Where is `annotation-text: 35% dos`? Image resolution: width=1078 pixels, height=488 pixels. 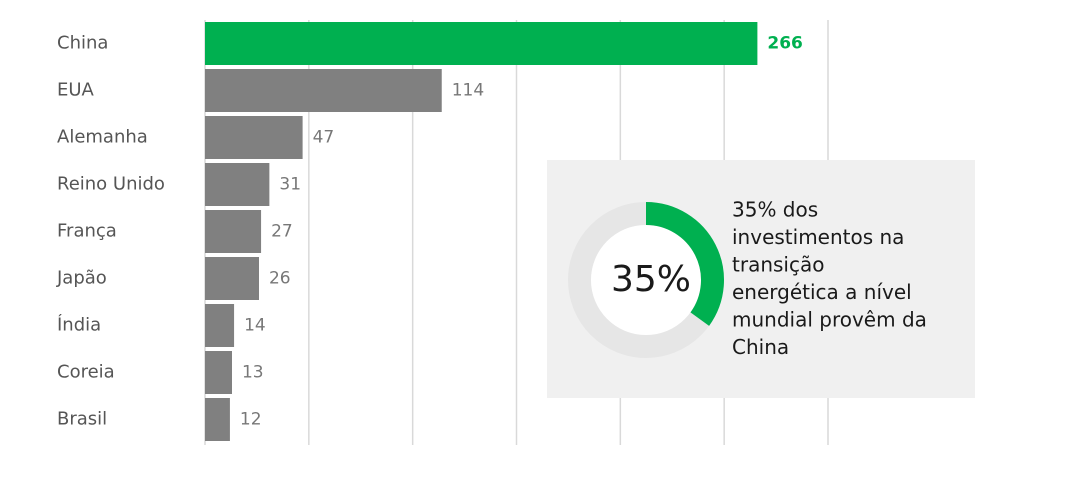 annotation-text: 35% dos is located at coordinates (775, 210).